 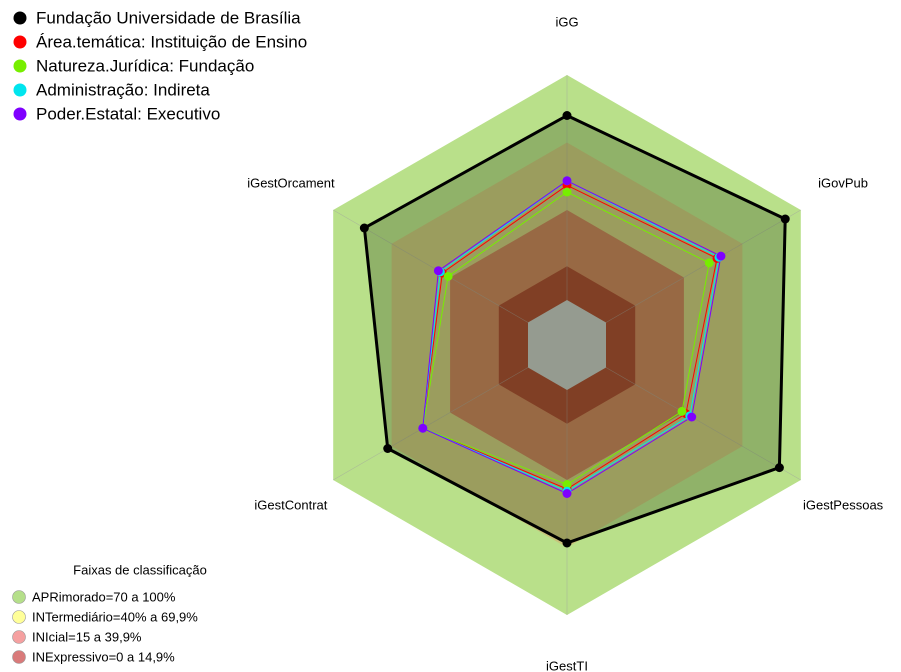 I want to click on axis-label: iGestOrcament, so click(x=291, y=182).